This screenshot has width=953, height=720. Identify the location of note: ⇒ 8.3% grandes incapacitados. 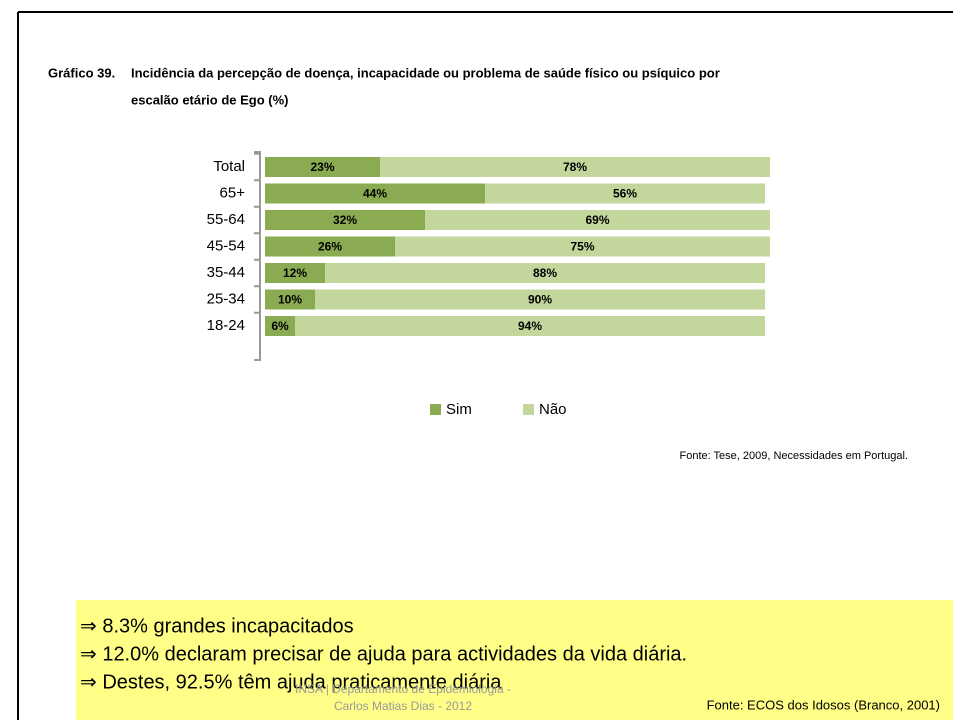
(217, 626).